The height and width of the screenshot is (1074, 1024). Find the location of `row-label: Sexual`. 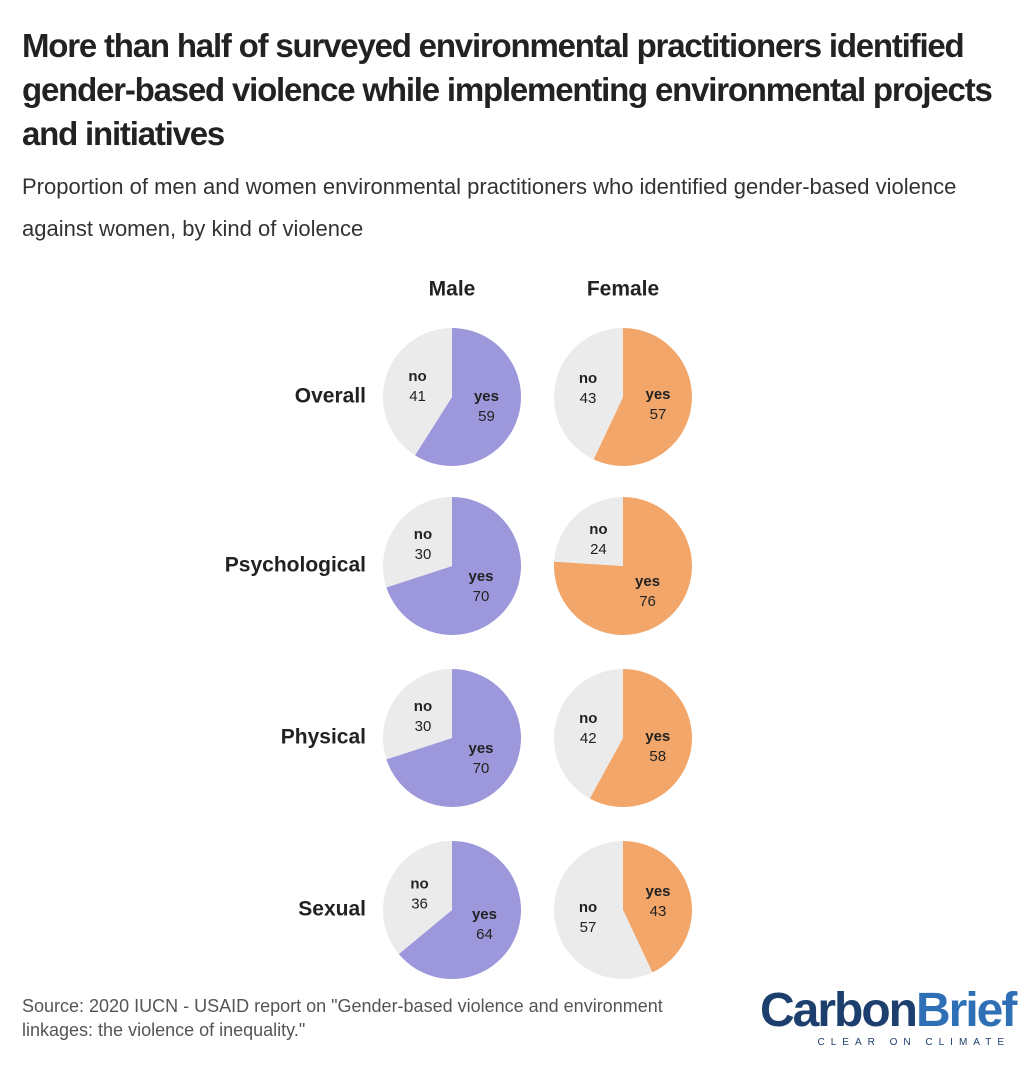

row-label: Sexual is located at coordinates (332, 909).